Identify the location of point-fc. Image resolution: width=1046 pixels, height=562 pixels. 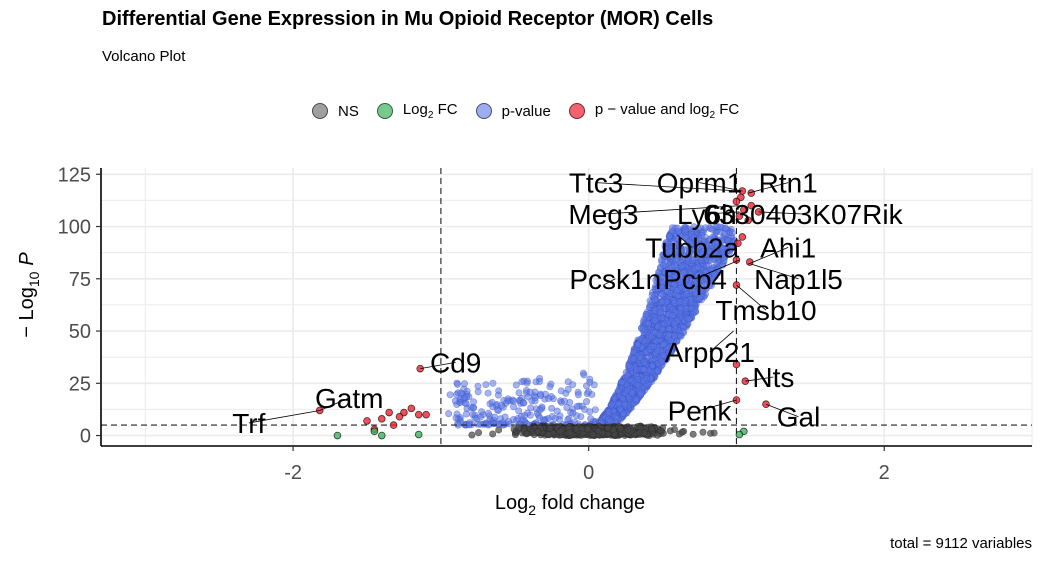
(381, 435).